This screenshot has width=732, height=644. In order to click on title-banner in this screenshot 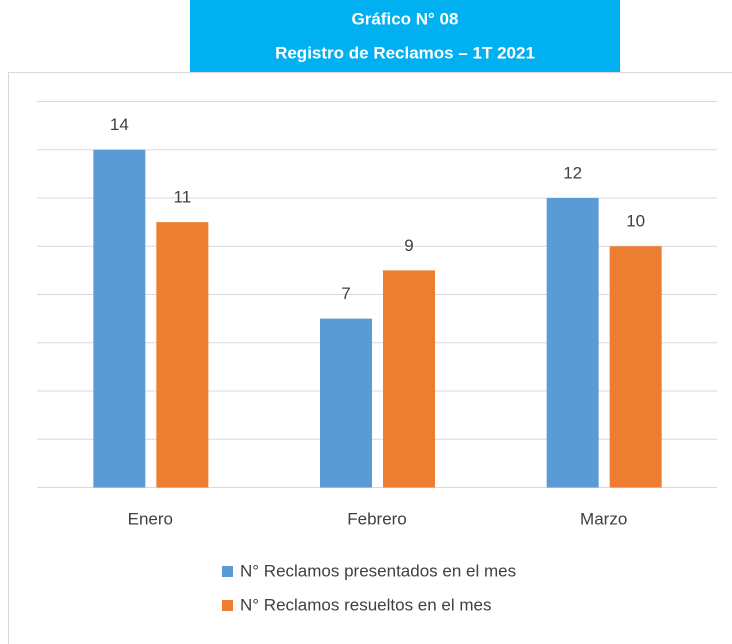, I will do `click(405, 36)`.